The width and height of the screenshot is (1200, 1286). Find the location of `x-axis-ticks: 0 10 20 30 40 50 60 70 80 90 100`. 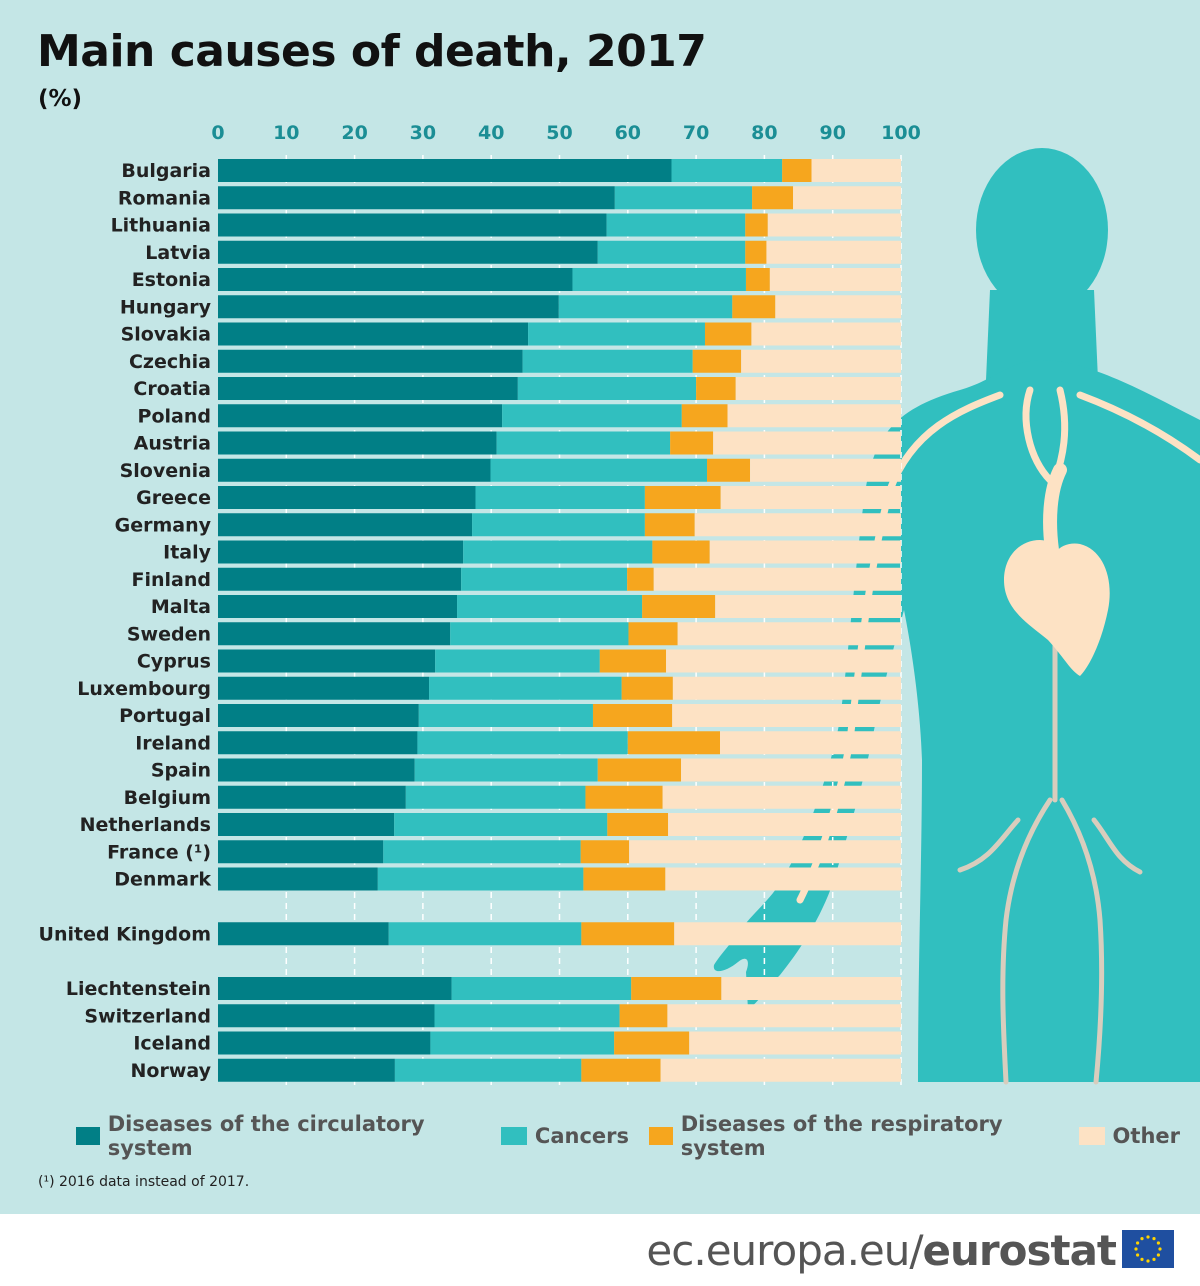

x-axis-ticks: 0 10 20 30 40 50 60 70 80 90 100 is located at coordinates (565, 133).